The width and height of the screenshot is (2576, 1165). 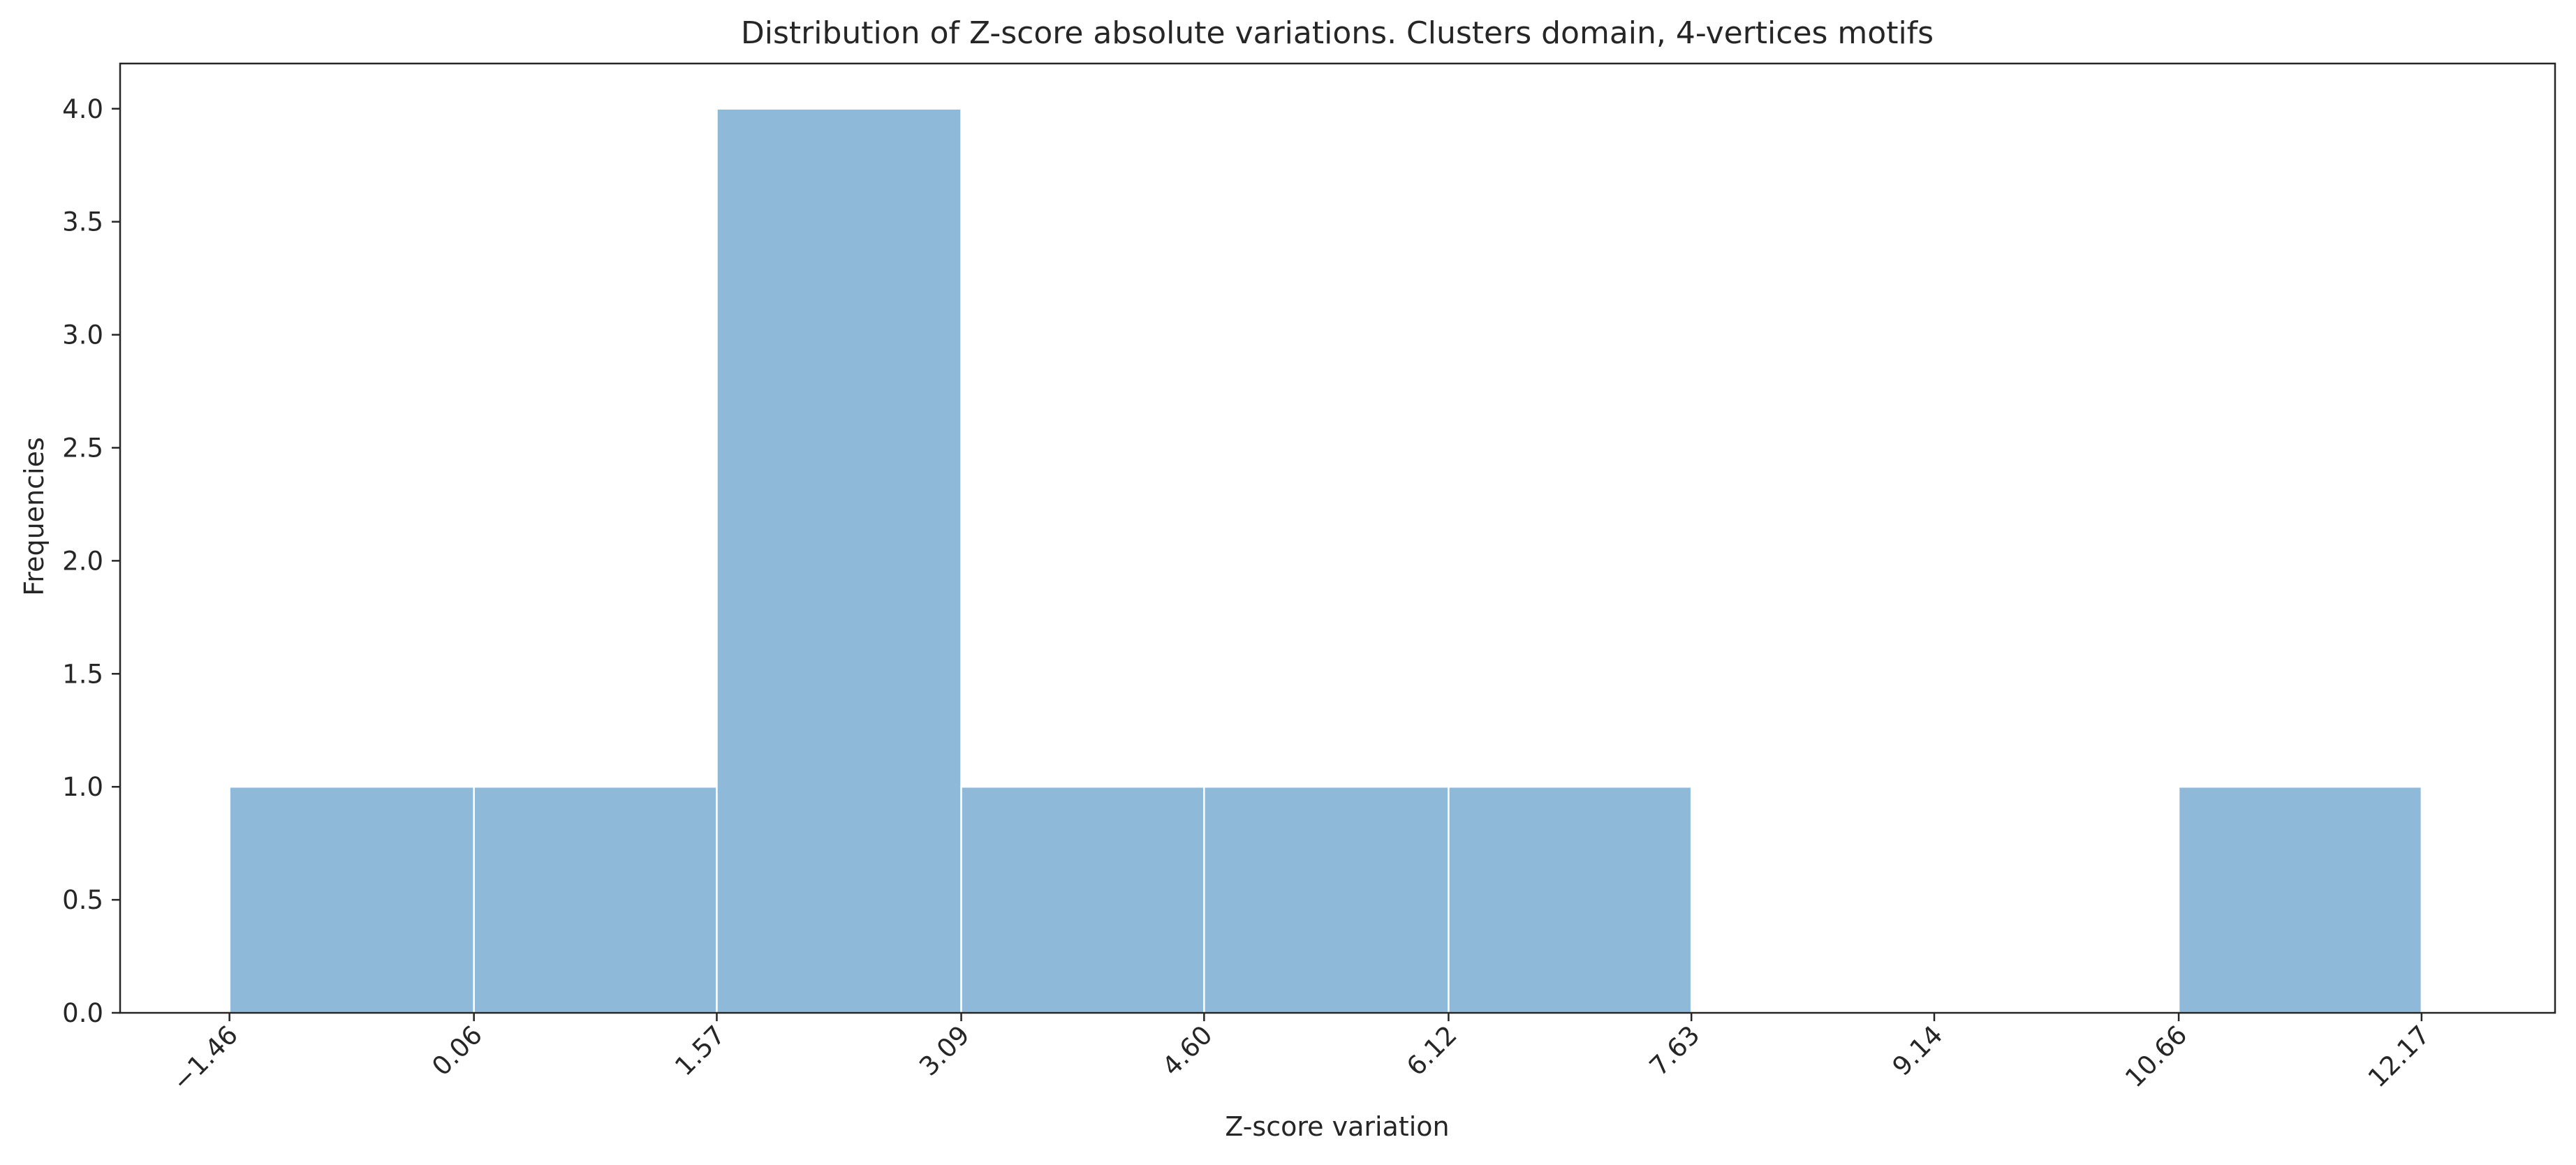 What do you see at coordinates (700, 1051) in the screenshot?
I see `x-tick-label: 1.57` at bounding box center [700, 1051].